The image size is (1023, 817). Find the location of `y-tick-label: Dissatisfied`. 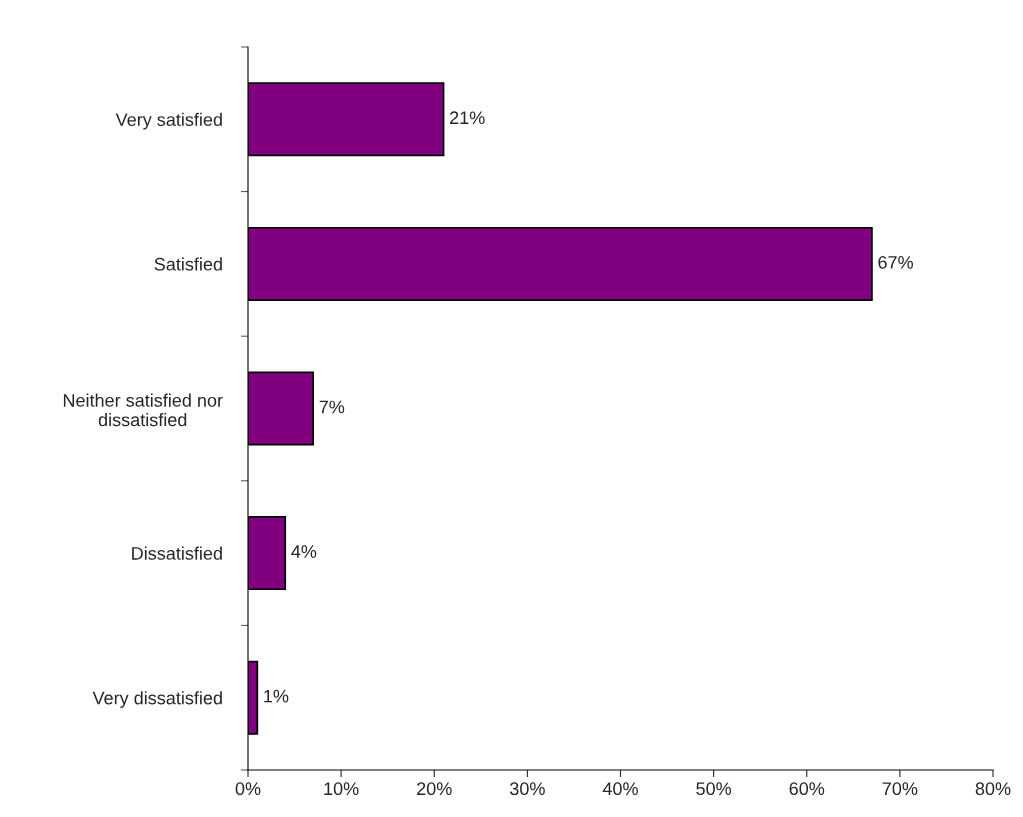

y-tick-label: Dissatisfied is located at coordinates (177, 553).